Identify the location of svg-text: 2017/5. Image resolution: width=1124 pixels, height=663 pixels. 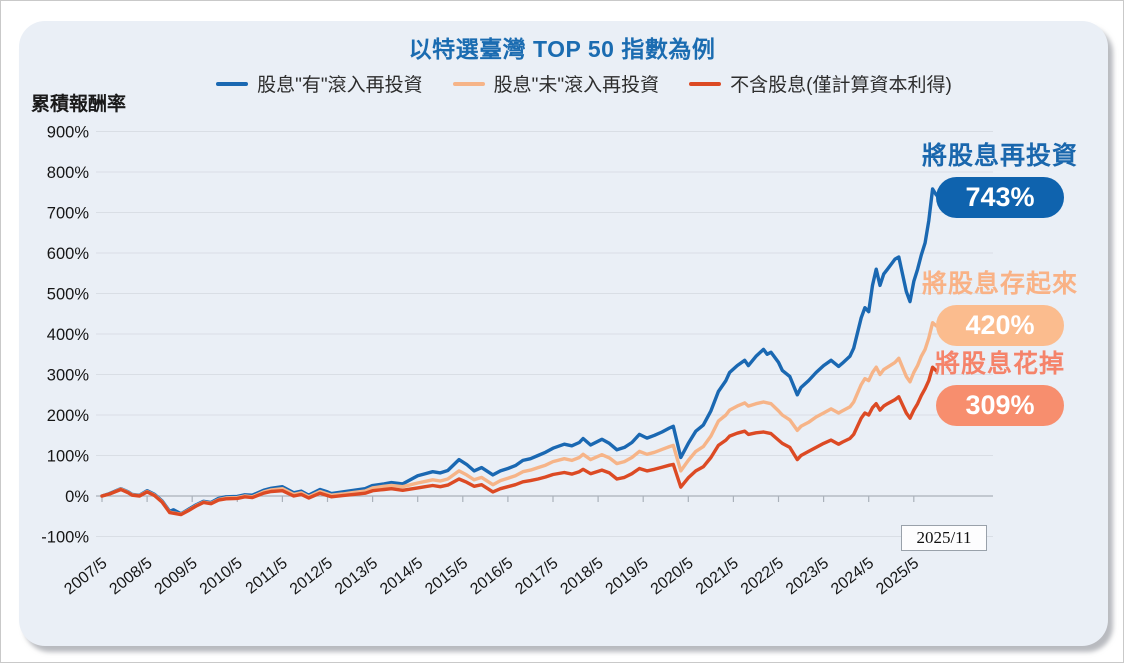
(536, 577).